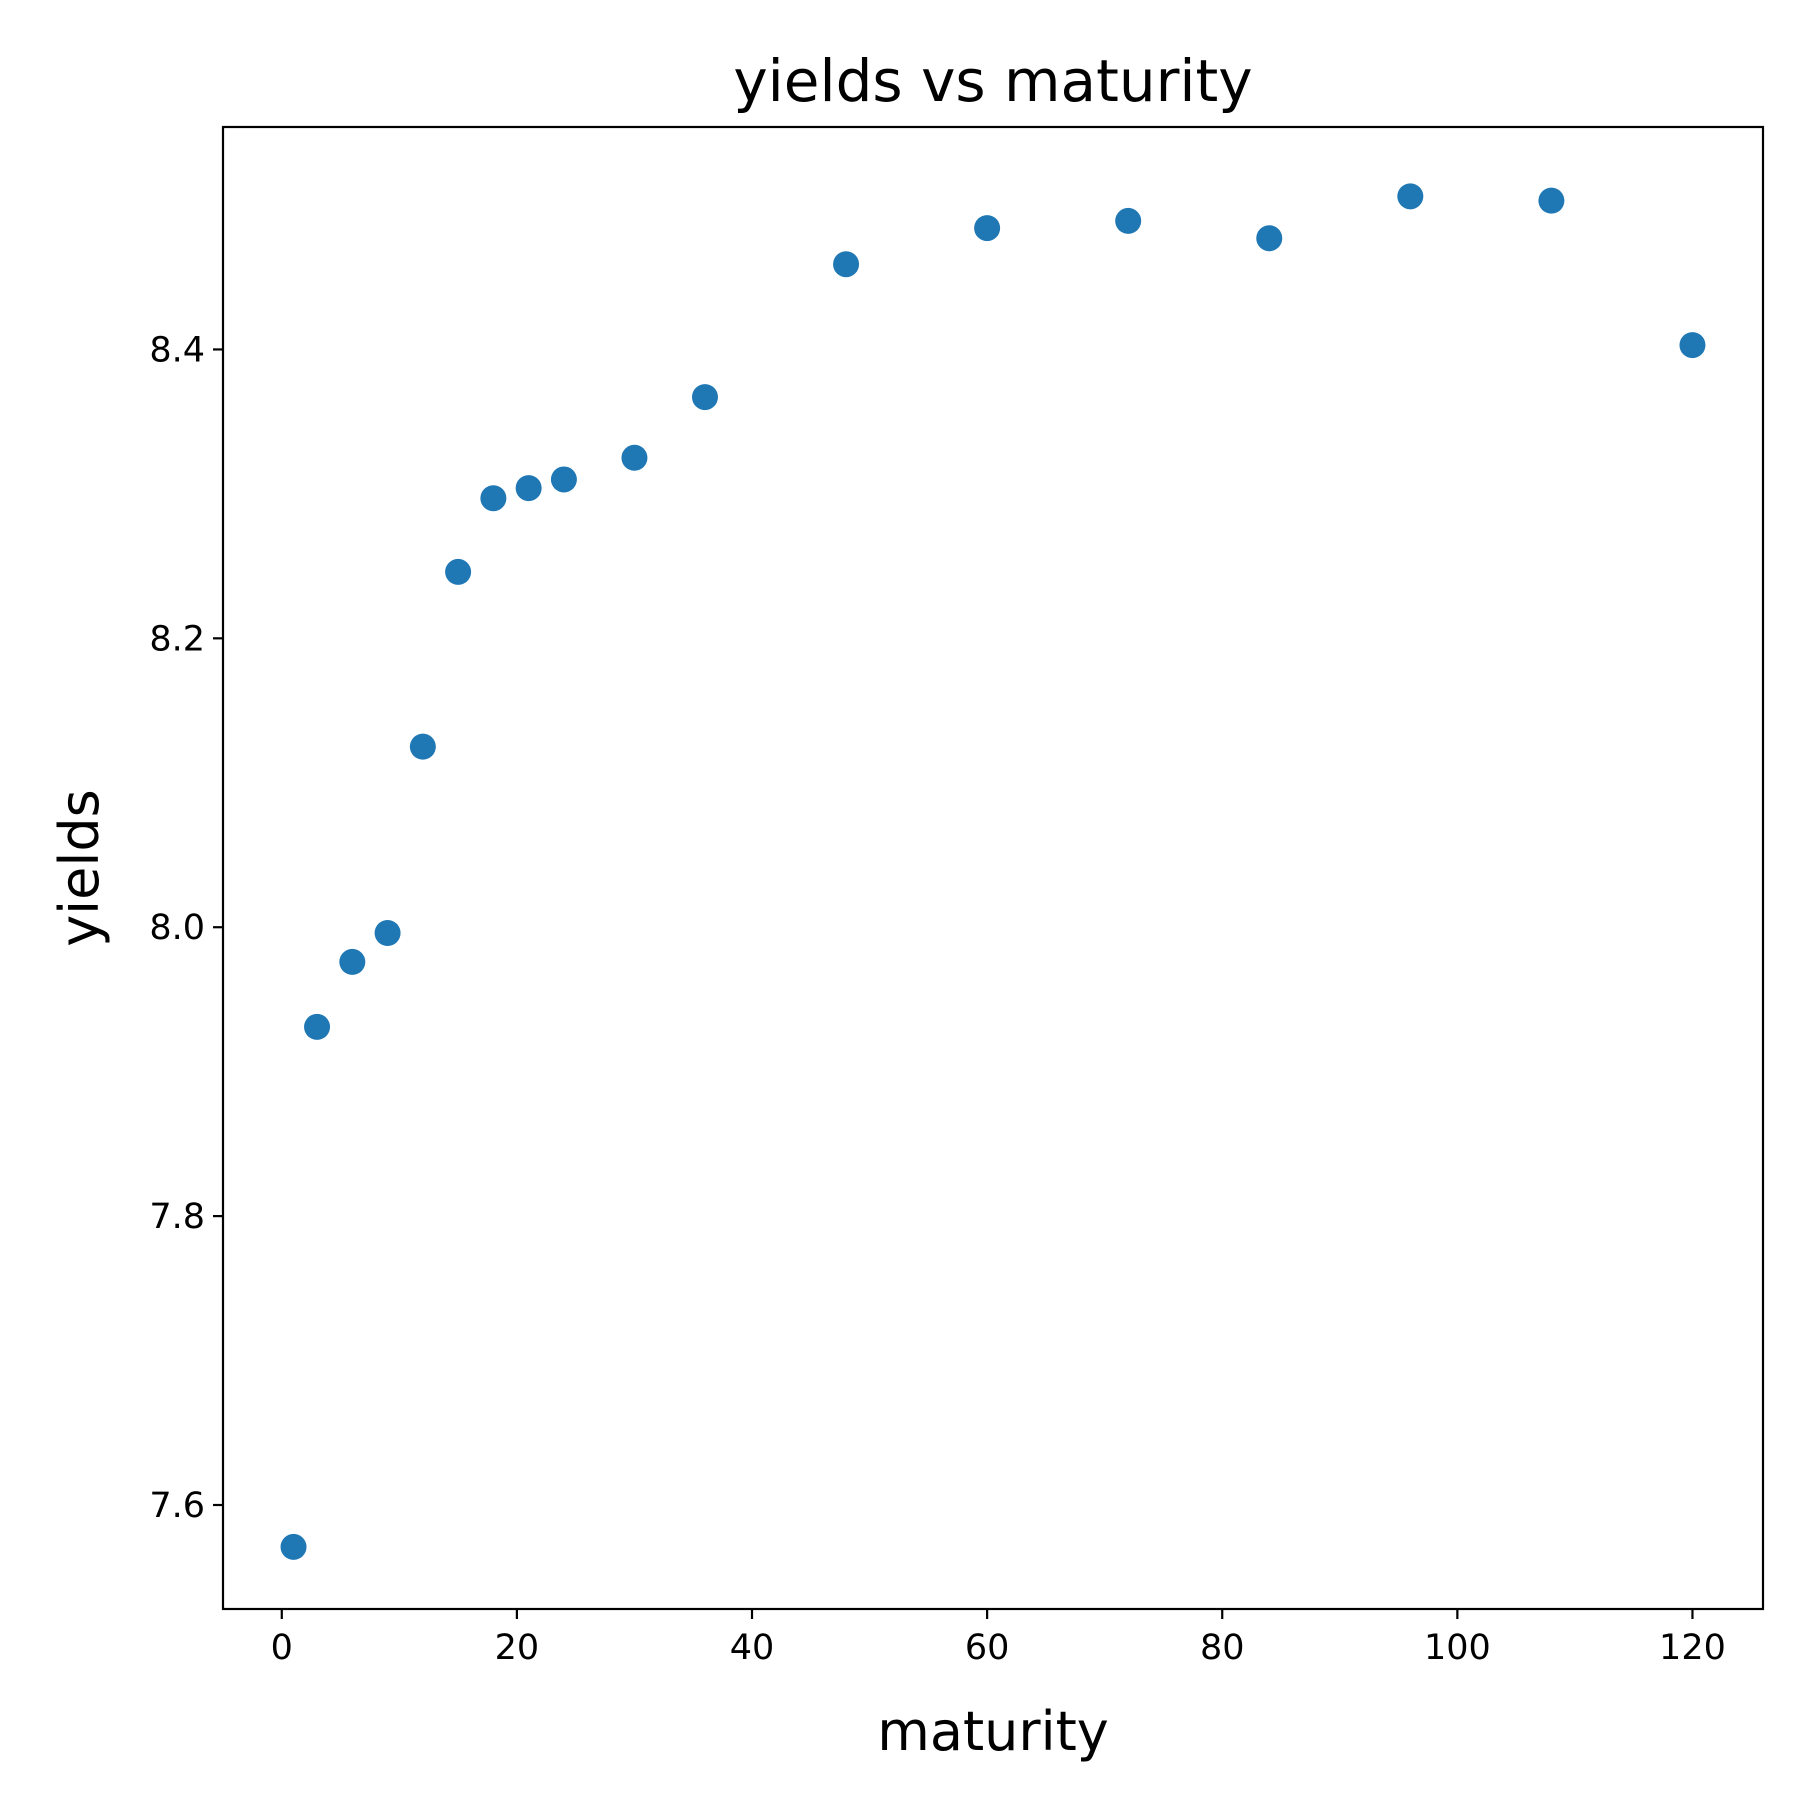 The image size is (1800, 1800). What do you see at coordinates (177, 639) in the screenshot?
I see `y-tick-label: 8.2` at bounding box center [177, 639].